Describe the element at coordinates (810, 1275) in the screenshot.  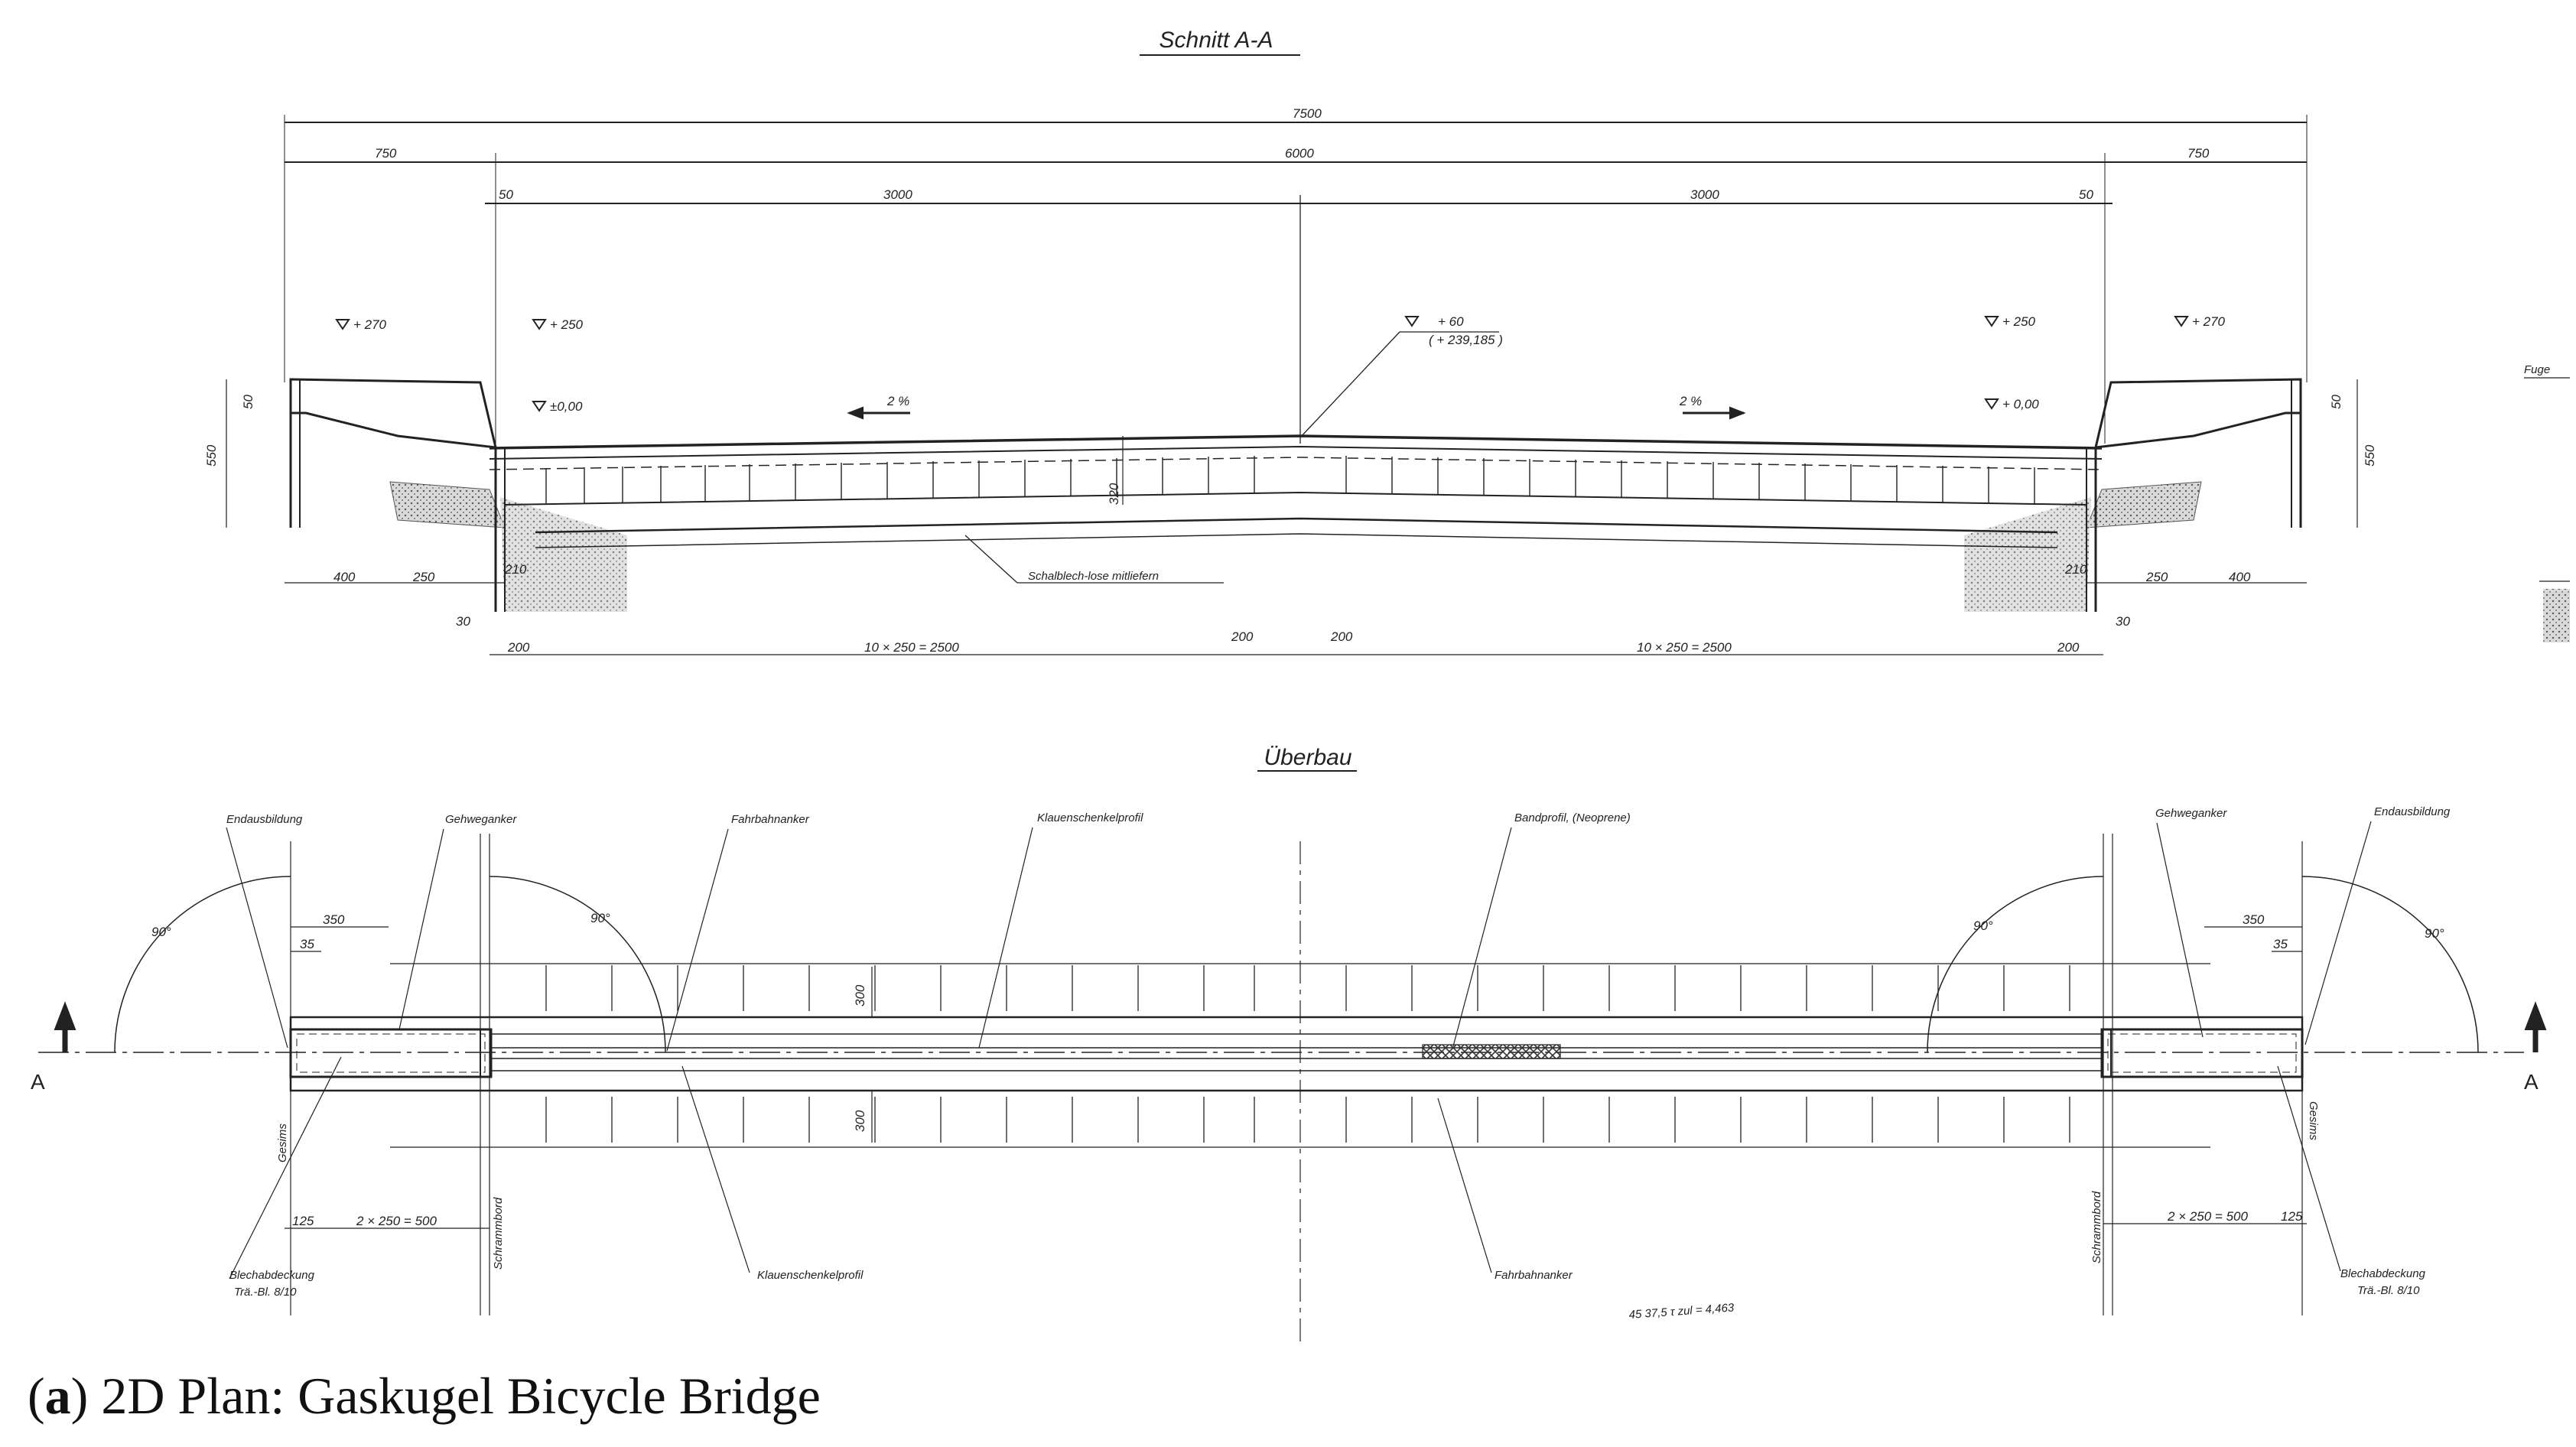
I see `label-klauen-bottom: Klauenschenkelprofil` at that location.